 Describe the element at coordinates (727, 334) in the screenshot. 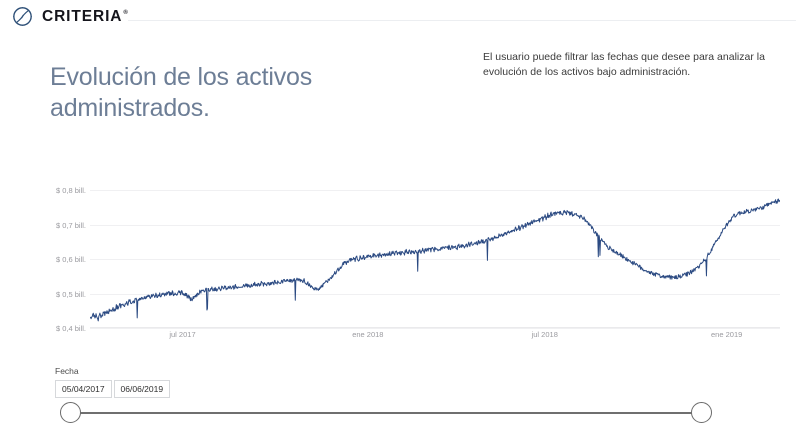

I see `x-tick-label: ene 2019` at that location.